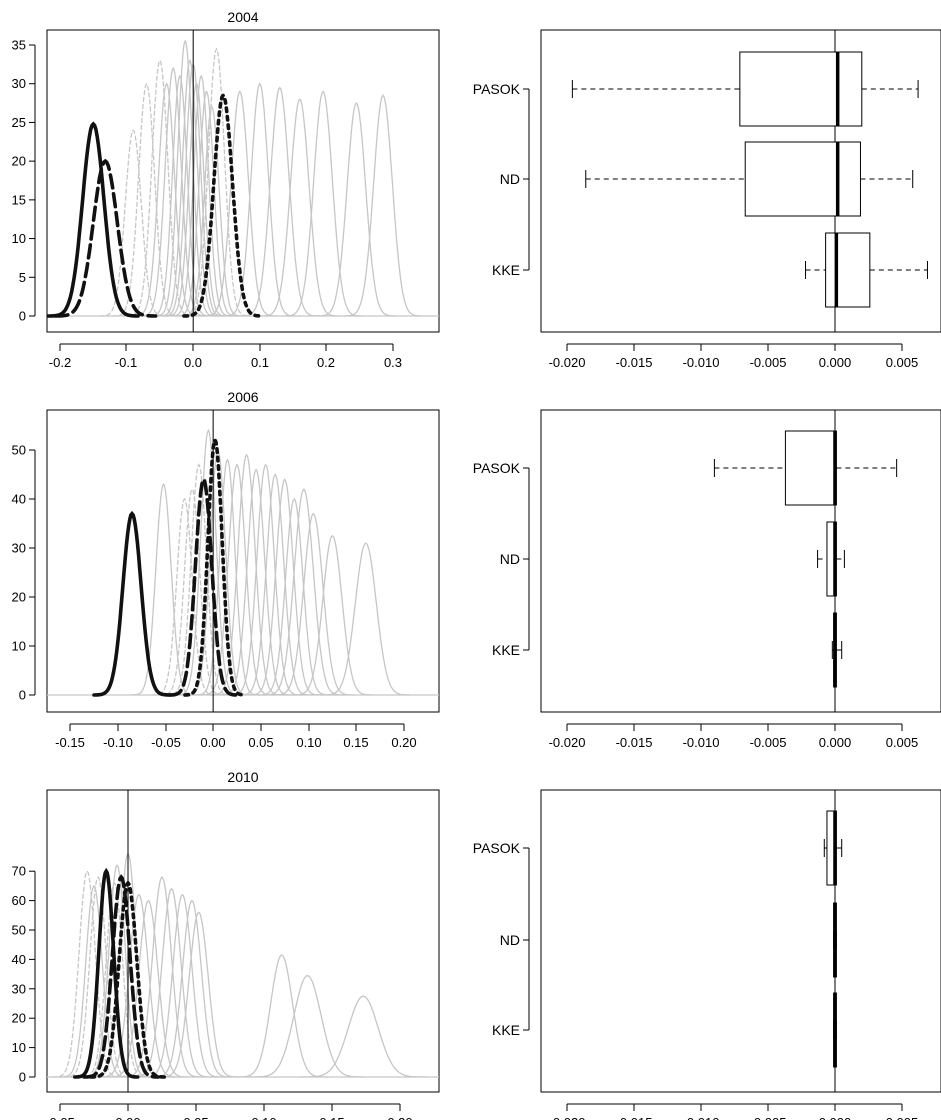 This screenshot has height=1120, width=941. I want to click on category-label: ND, so click(510, 559).